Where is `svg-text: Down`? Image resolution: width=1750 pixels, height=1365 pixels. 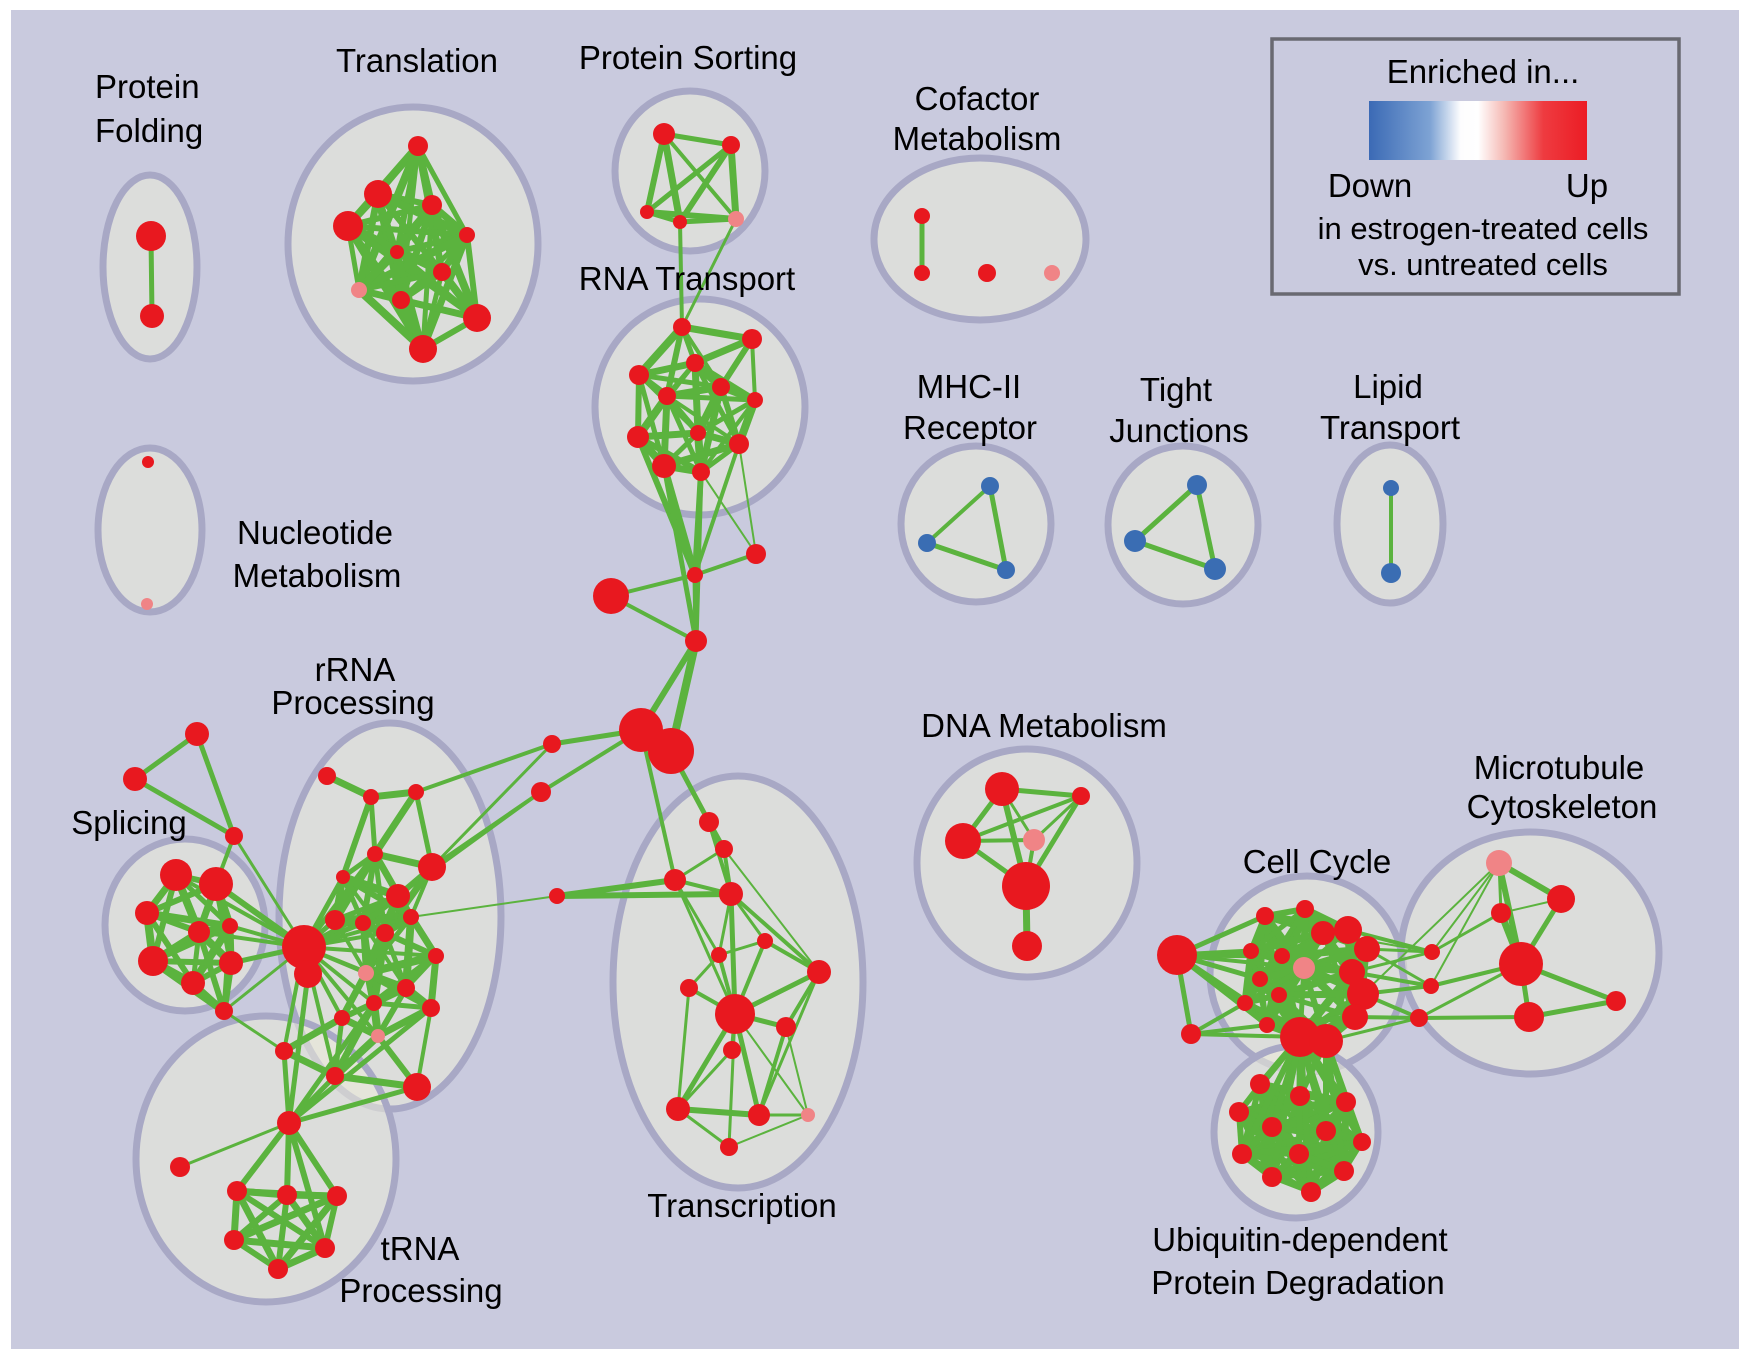 svg-text: Down is located at coordinates (1370, 185).